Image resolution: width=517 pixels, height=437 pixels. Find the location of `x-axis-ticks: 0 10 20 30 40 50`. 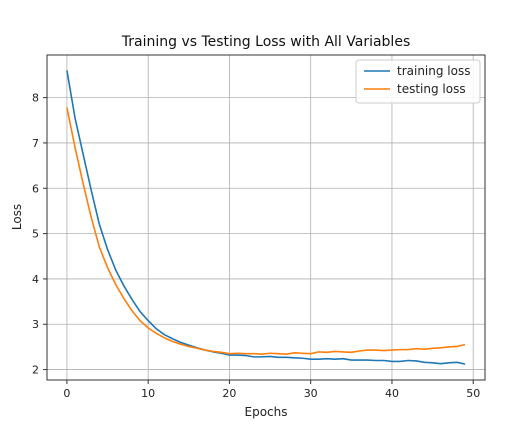

x-axis-ticks: 0 10 20 30 40 50 is located at coordinates (271, 390).